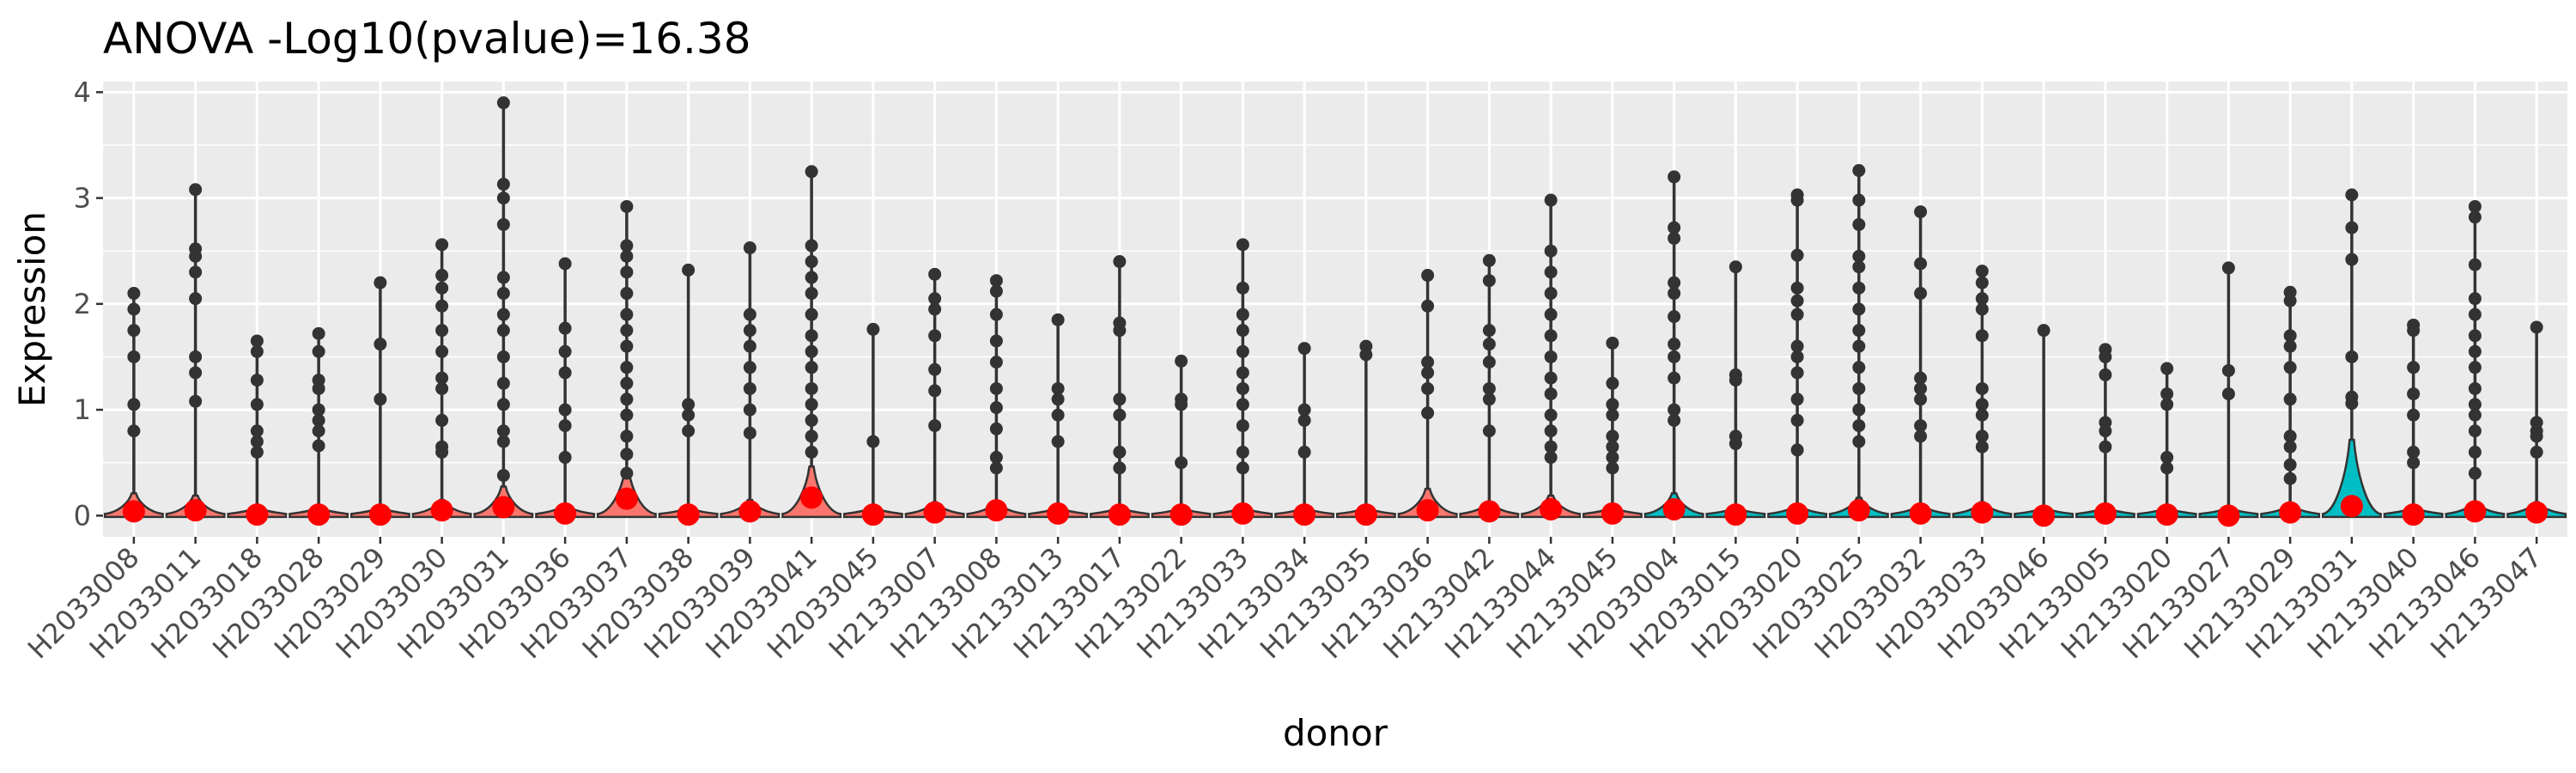 This screenshot has width=2576, height=773. I want to click on chart-title: ANOVA -Log10(pvalue)=16.38, so click(427, 39).